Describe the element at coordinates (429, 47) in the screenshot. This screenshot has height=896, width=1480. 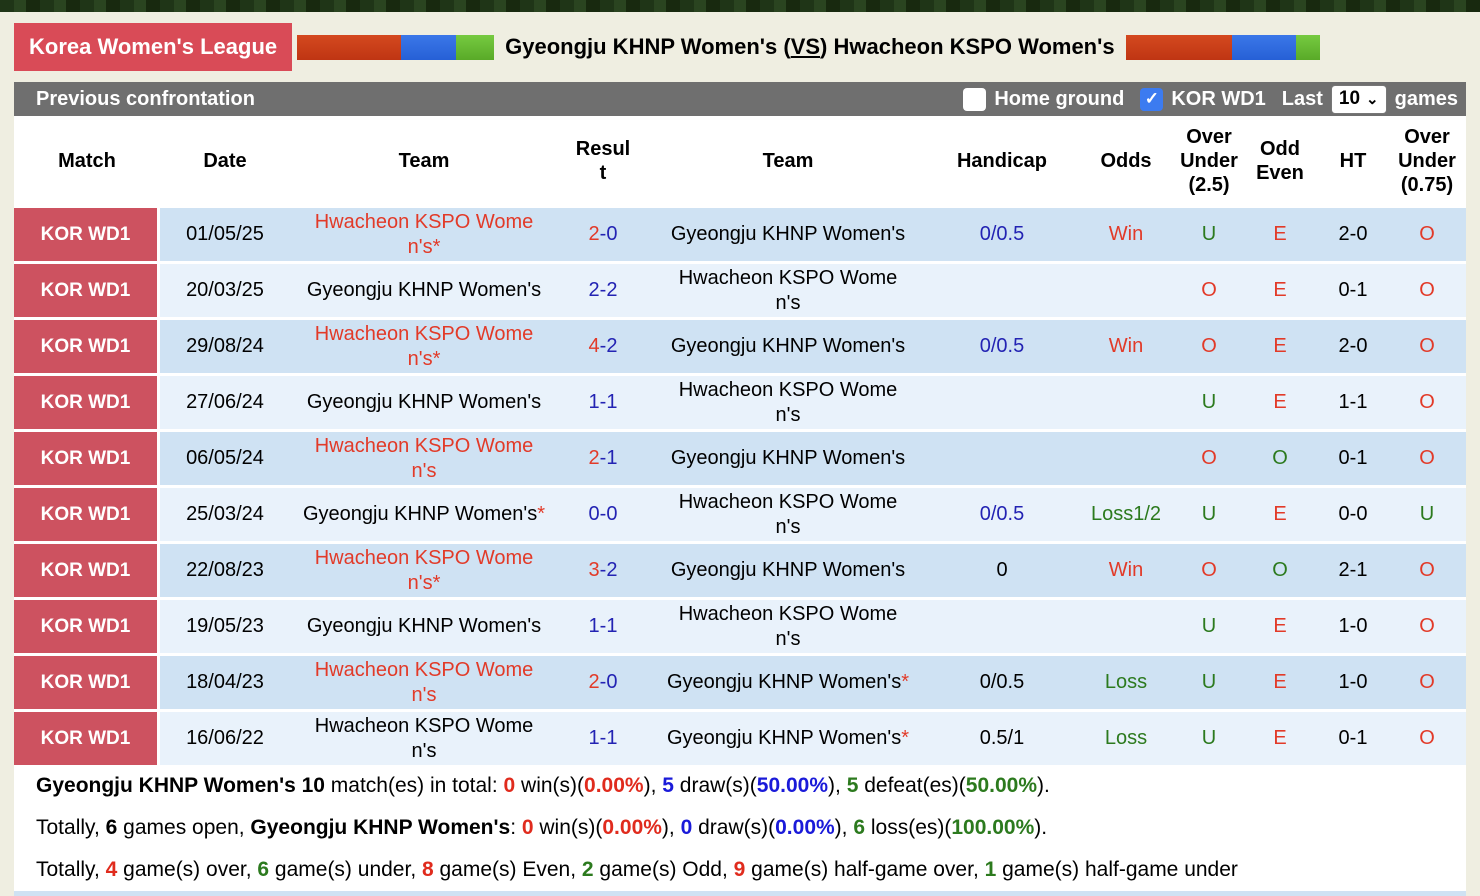
I see `color-bar-blue-segment` at that location.